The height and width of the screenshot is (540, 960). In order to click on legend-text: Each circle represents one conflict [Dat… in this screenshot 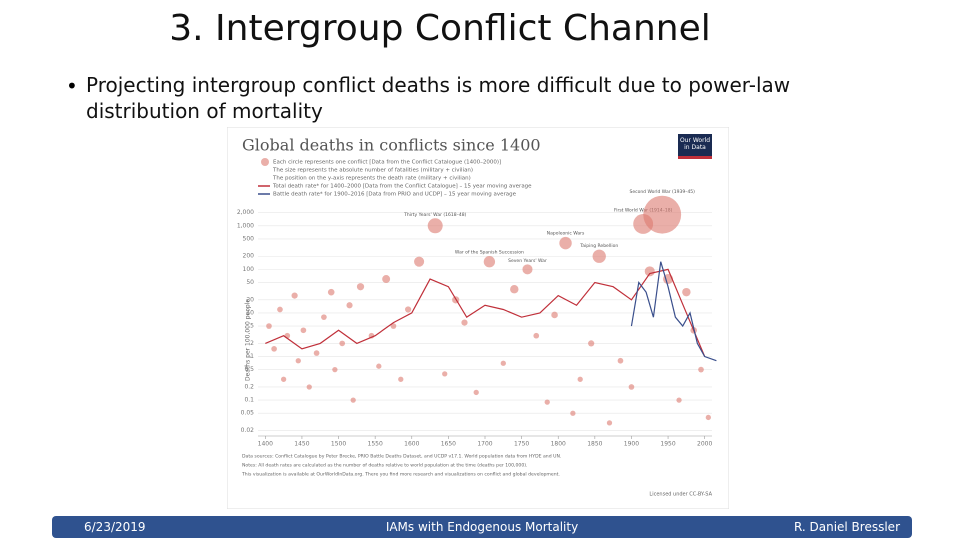, I will do `click(387, 163)`.